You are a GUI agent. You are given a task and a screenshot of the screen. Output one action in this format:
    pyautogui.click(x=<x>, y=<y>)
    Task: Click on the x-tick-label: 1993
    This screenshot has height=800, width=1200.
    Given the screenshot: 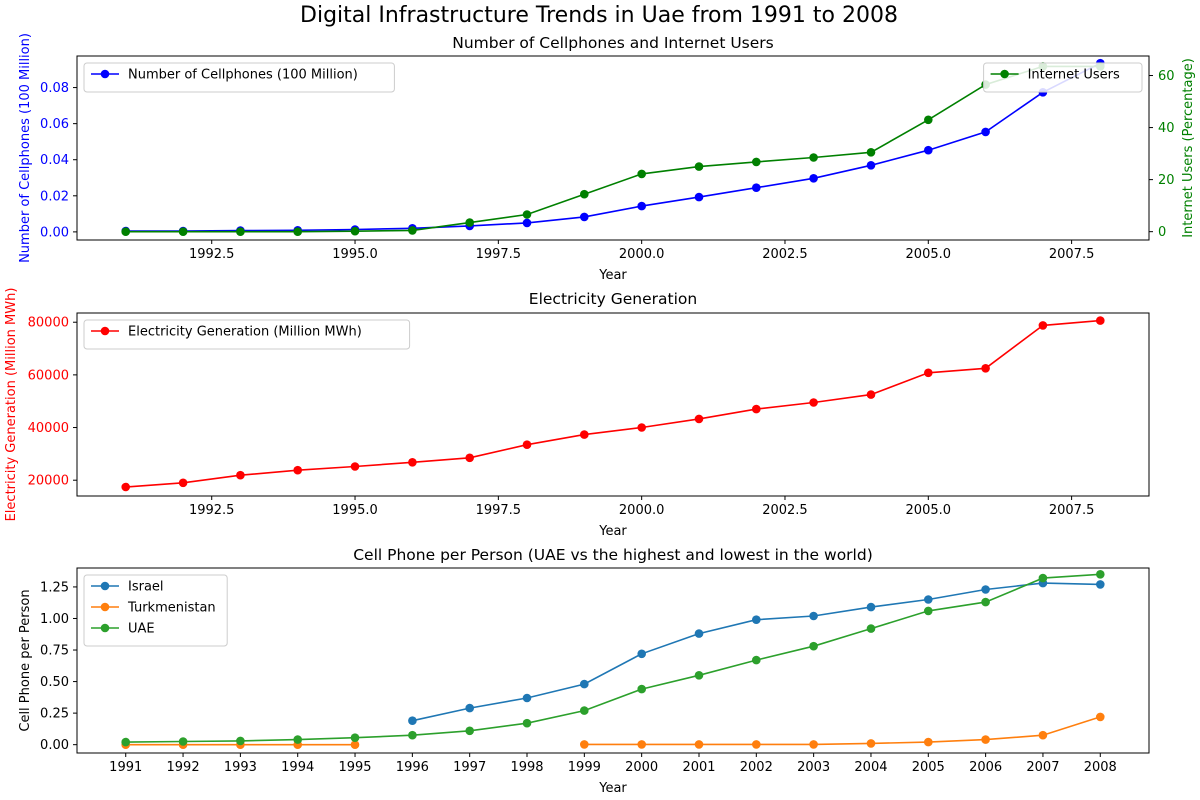 What is the action you would take?
    pyautogui.click(x=240, y=767)
    